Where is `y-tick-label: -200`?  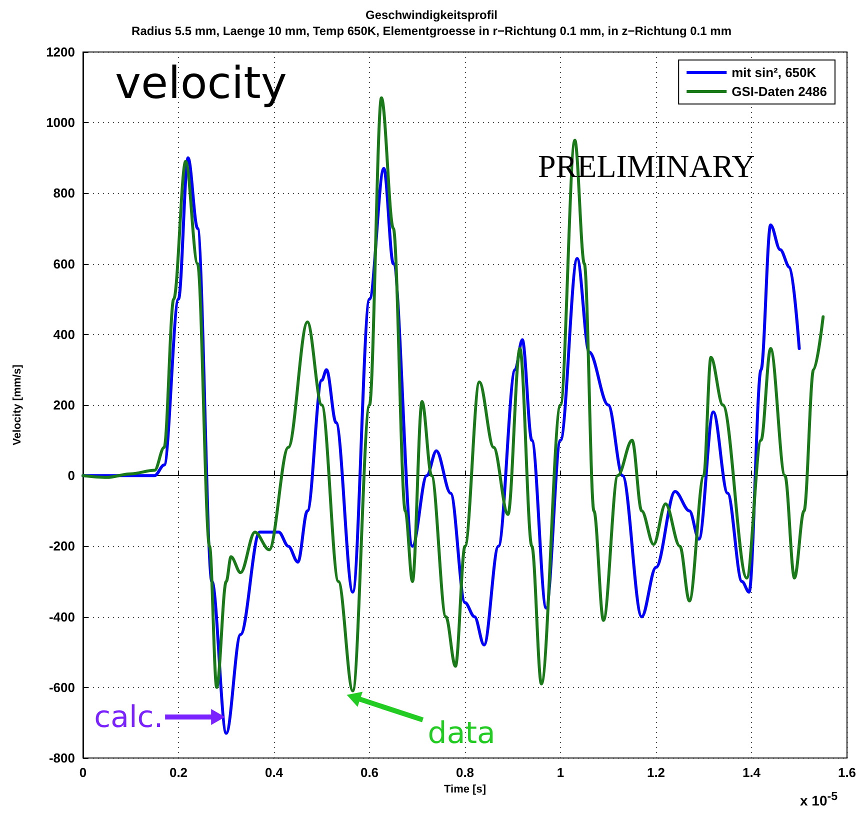 y-tick-label: -200 is located at coordinates (61, 546).